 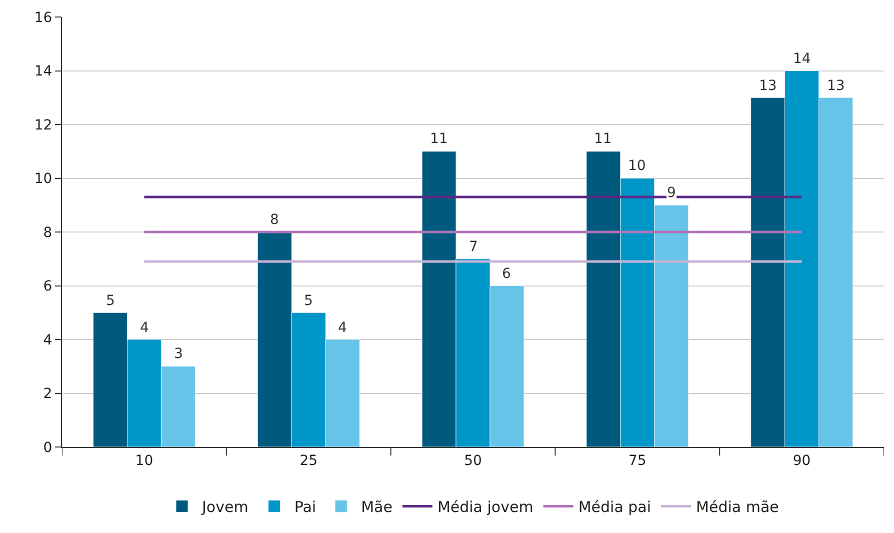 I want to click on y-tick-label: 8, so click(x=47, y=232).